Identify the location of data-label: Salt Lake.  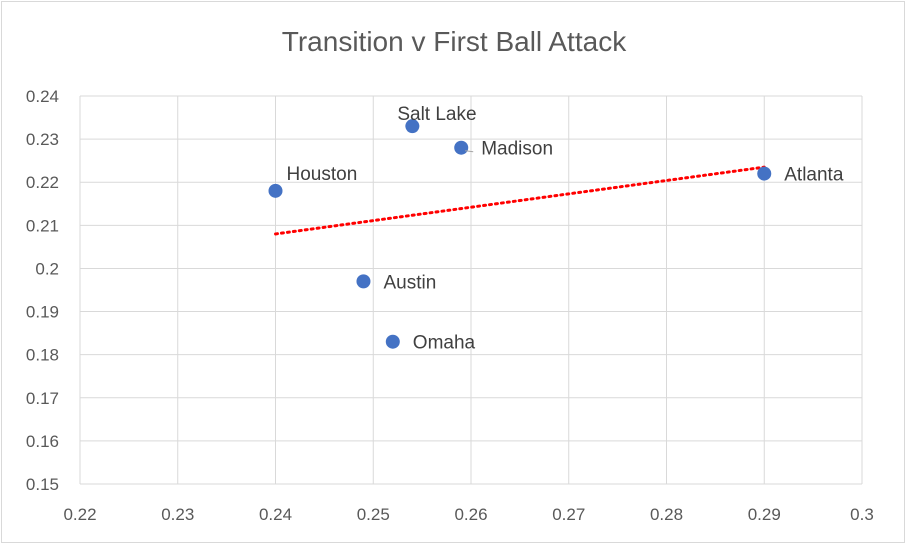
(436, 114).